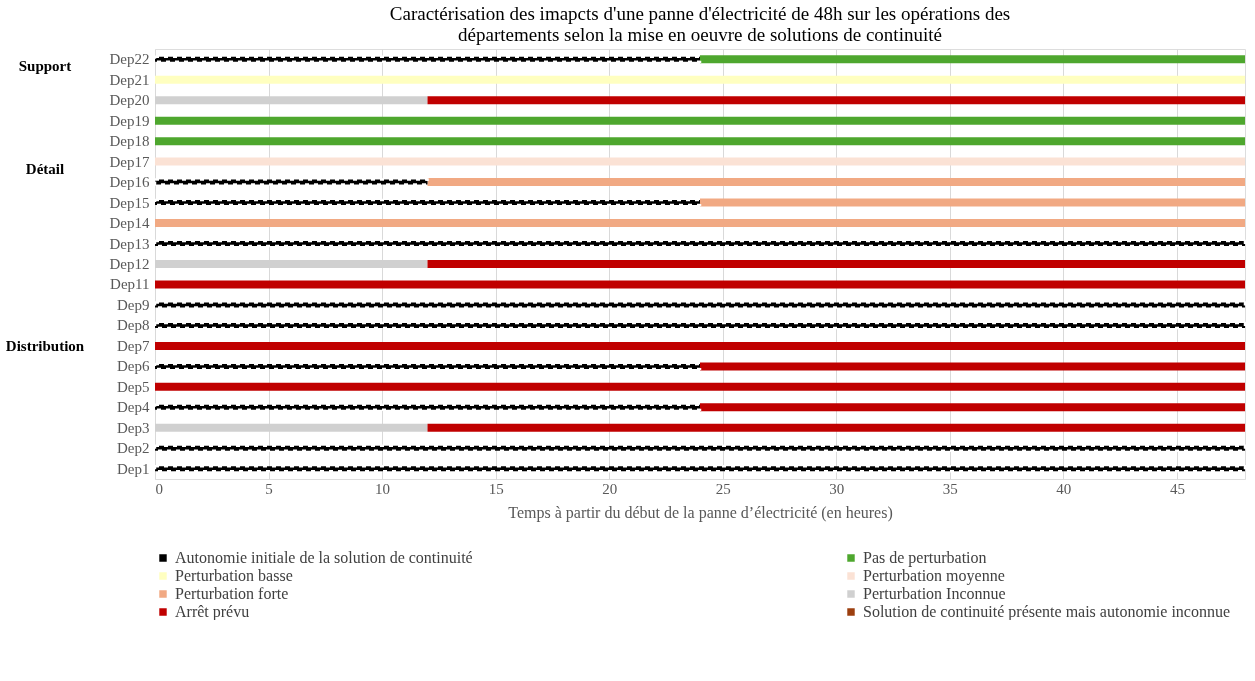 Image resolution: width=1255 pixels, height=681 pixels. What do you see at coordinates (159, 488) in the screenshot?
I see `x-tick-label: 0` at bounding box center [159, 488].